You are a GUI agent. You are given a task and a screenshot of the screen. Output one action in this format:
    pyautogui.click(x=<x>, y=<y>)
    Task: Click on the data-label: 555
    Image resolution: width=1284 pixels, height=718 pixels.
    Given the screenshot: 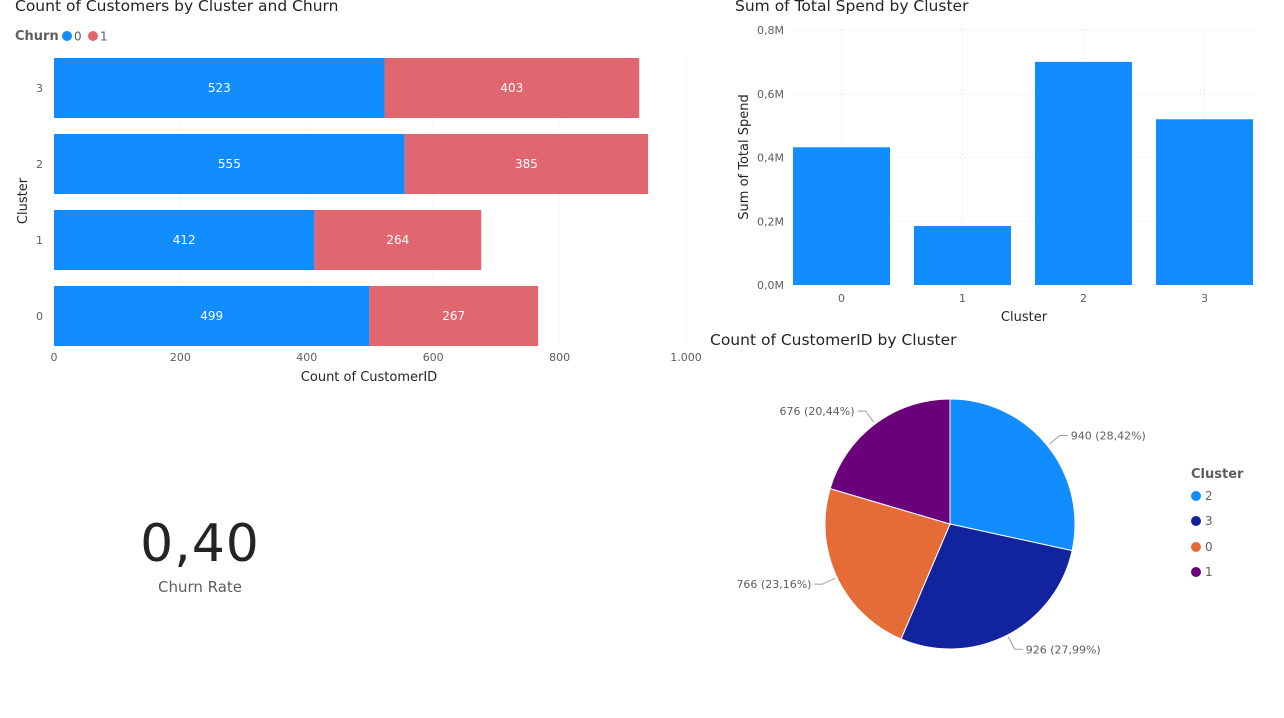 What is the action you would take?
    pyautogui.click(x=229, y=164)
    